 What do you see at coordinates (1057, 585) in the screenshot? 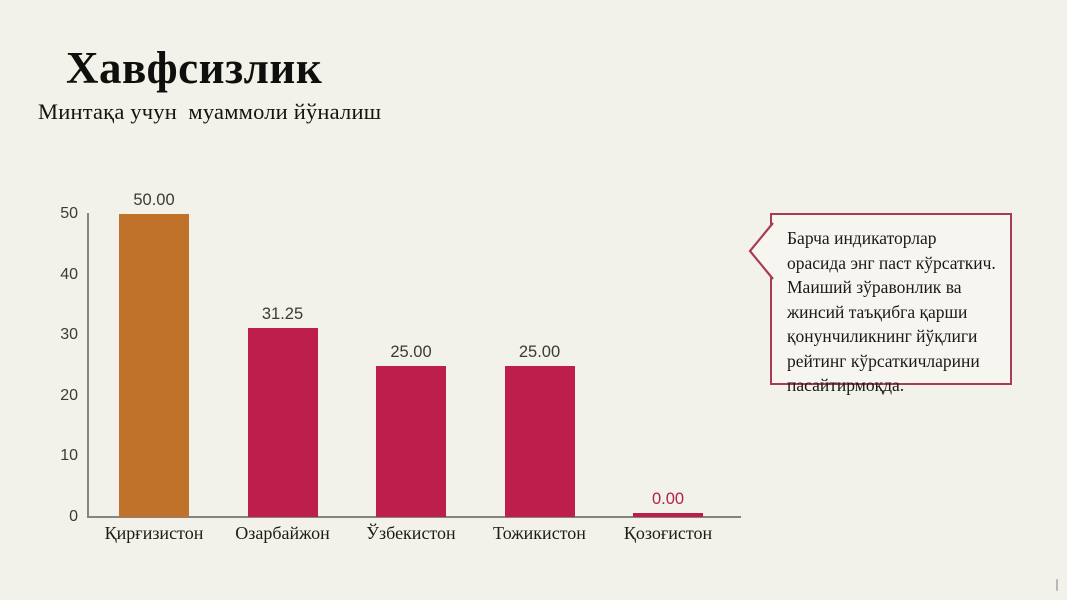
I see `scrollbar-thumb` at bounding box center [1057, 585].